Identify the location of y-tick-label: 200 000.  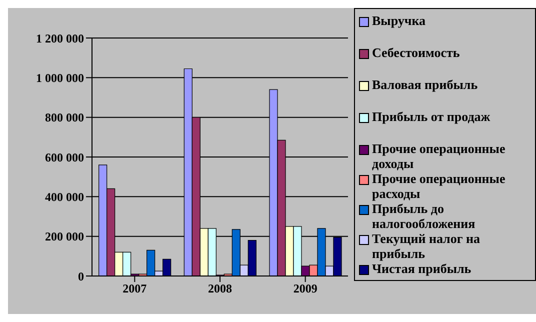
(64, 237).